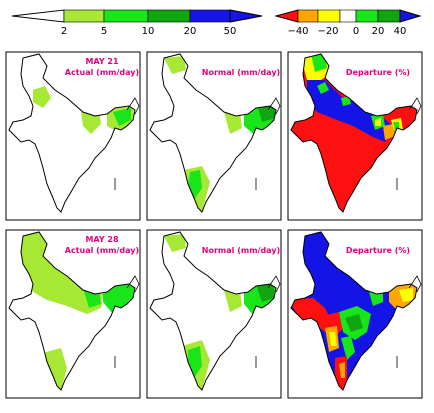 Image resolution: width=434 pixels, height=413 pixels. I want to click on departure-legend-arrow-right, so click(410, 16).